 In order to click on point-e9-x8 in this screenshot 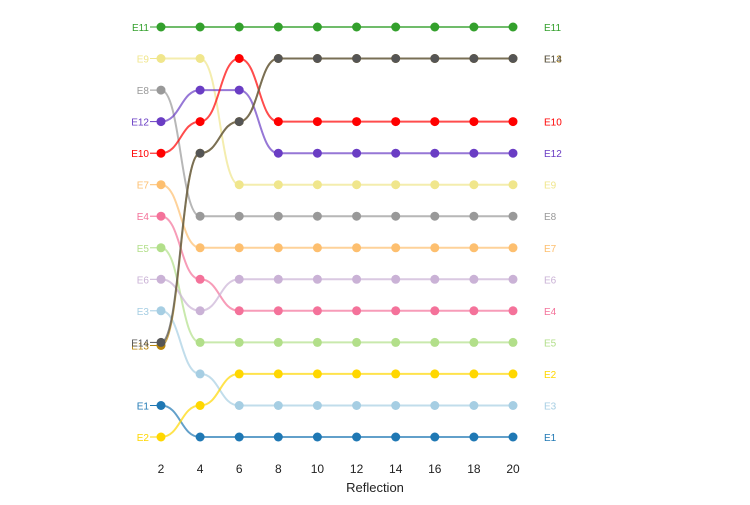, I will do `click(278, 185)`.